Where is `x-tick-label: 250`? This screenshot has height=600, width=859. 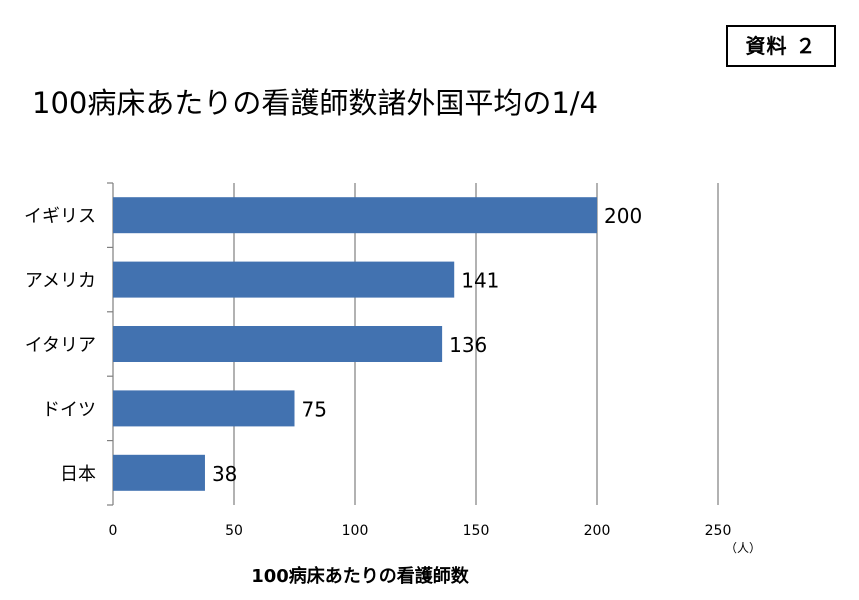
x-tick-label: 250 is located at coordinates (718, 531).